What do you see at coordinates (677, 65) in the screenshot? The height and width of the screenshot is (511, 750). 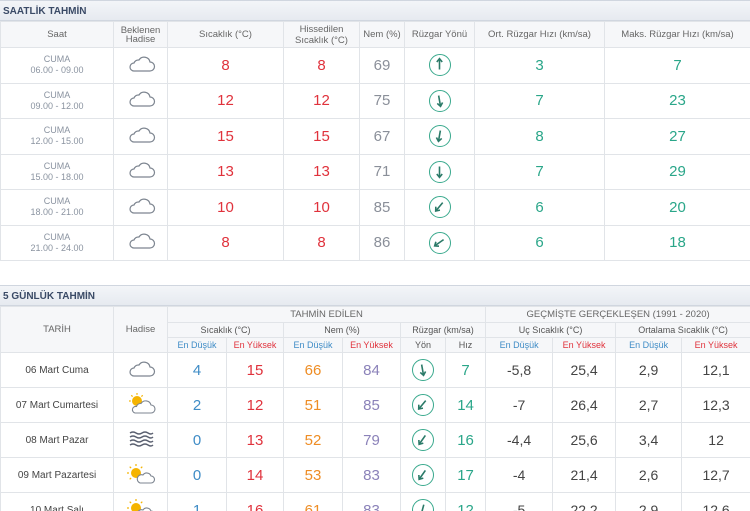 I see `wind-max-cell: 7` at bounding box center [677, 65].